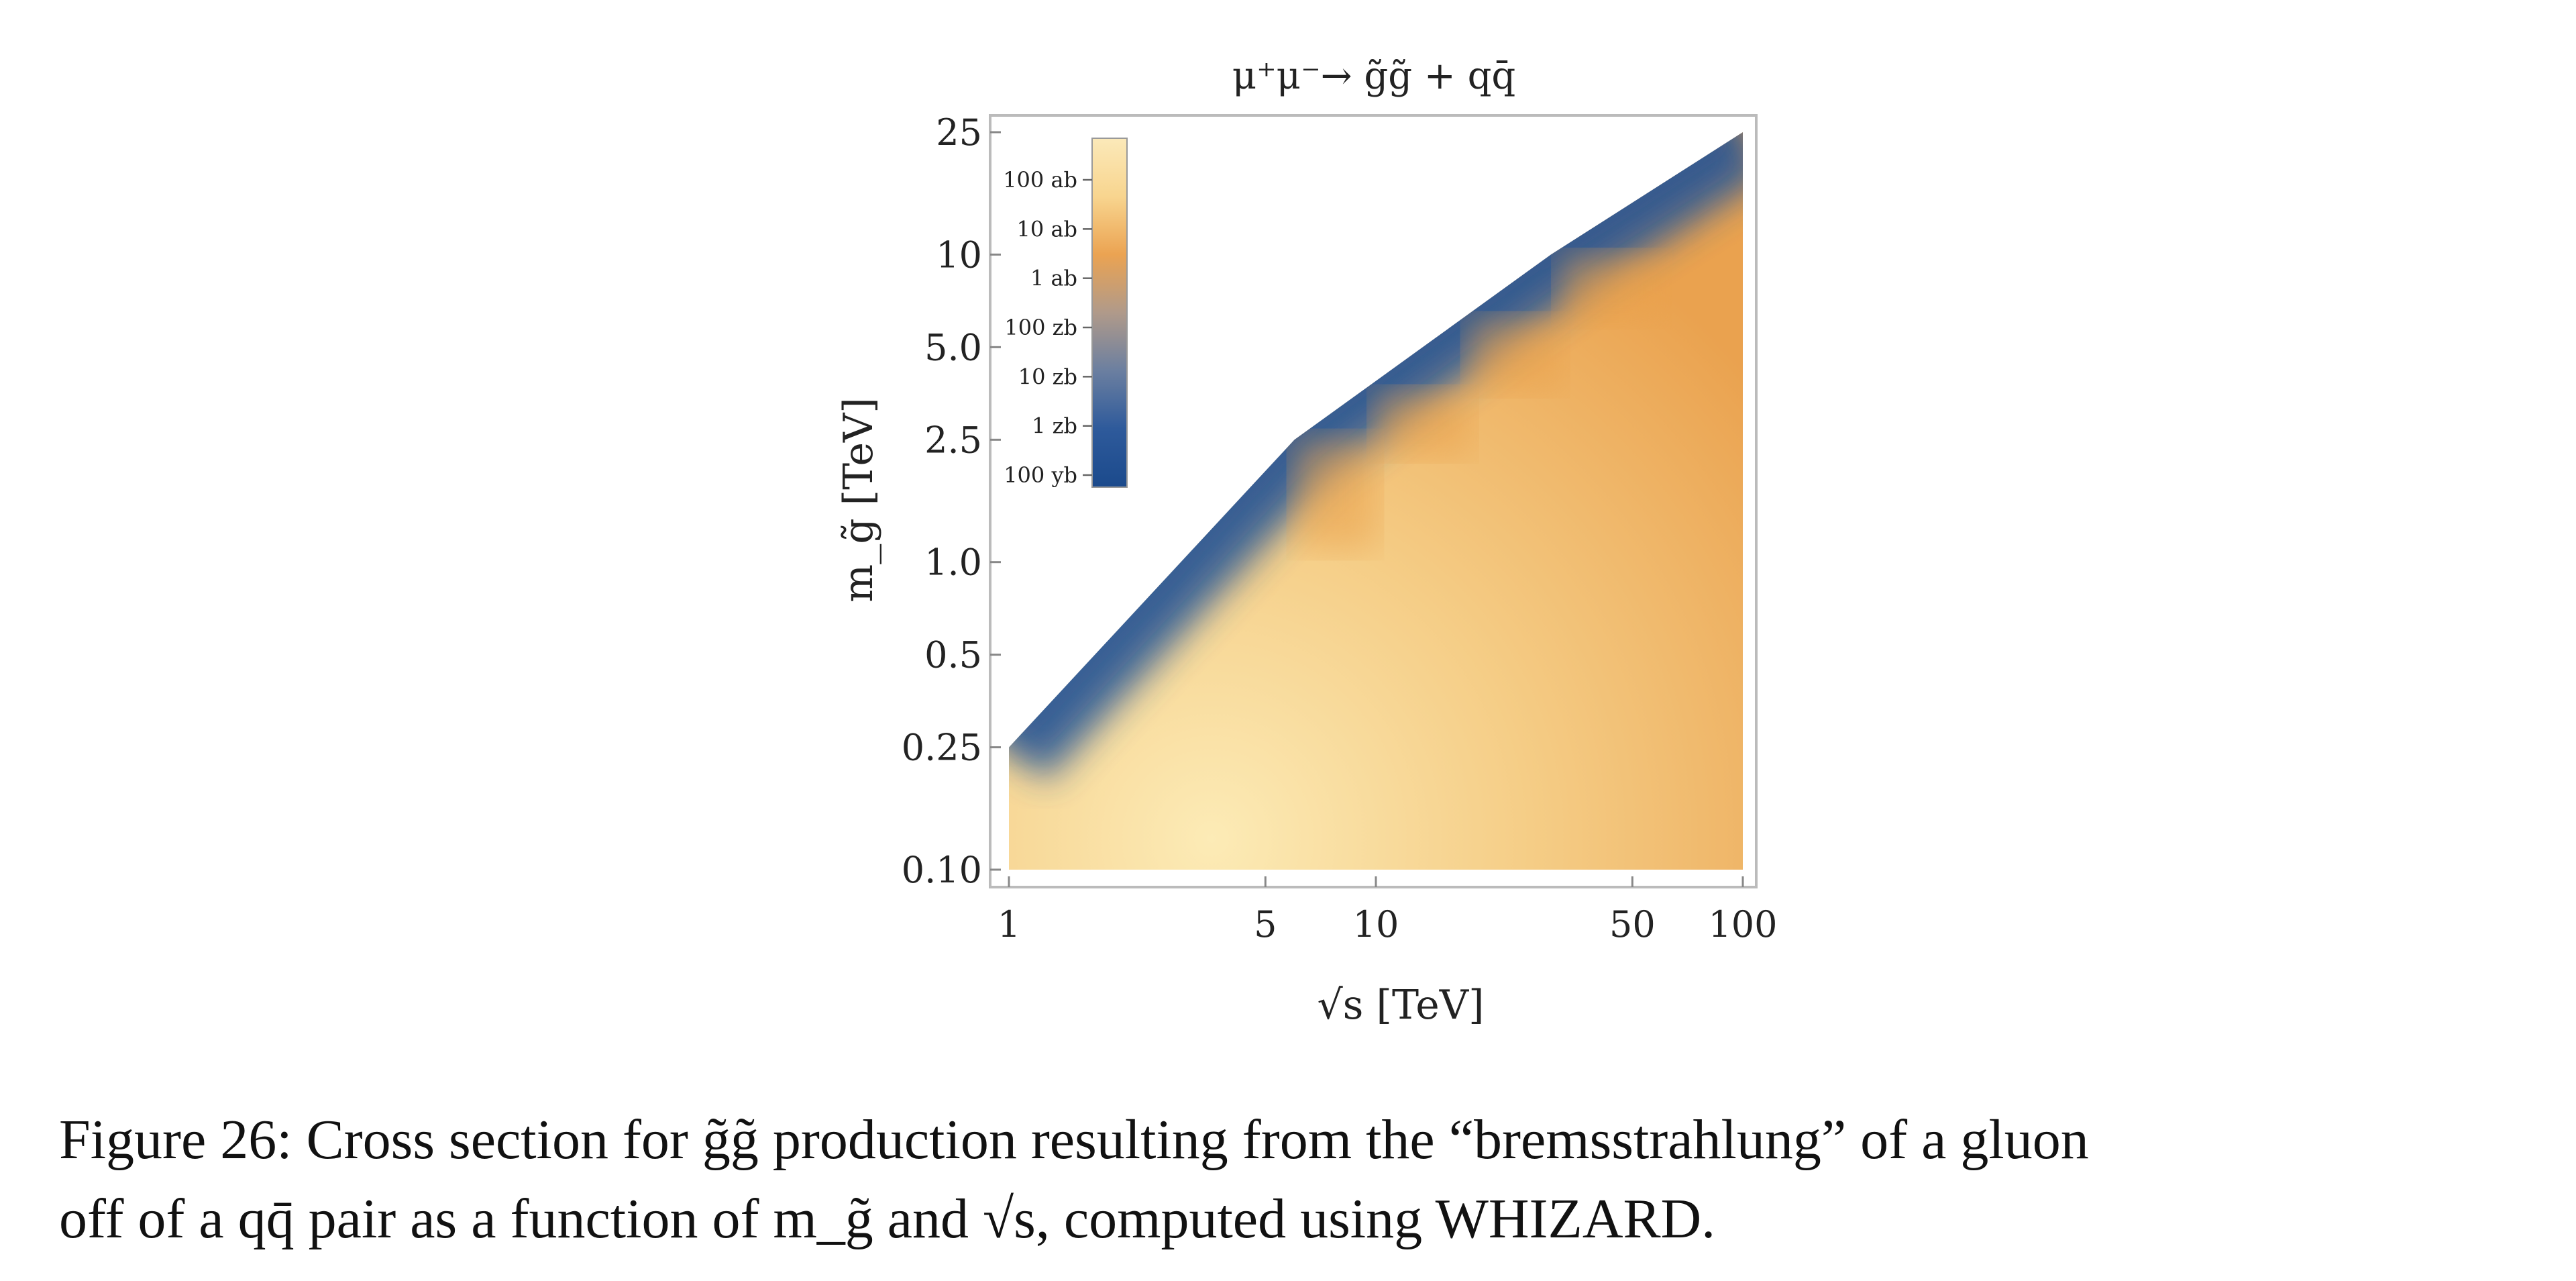 Image resolution: width=2576 pixels, height=1281 pixels. Describe the element at coordinates (953, 655) in the screenshot. I see `y-tick-label-2: 0.5` at that location.